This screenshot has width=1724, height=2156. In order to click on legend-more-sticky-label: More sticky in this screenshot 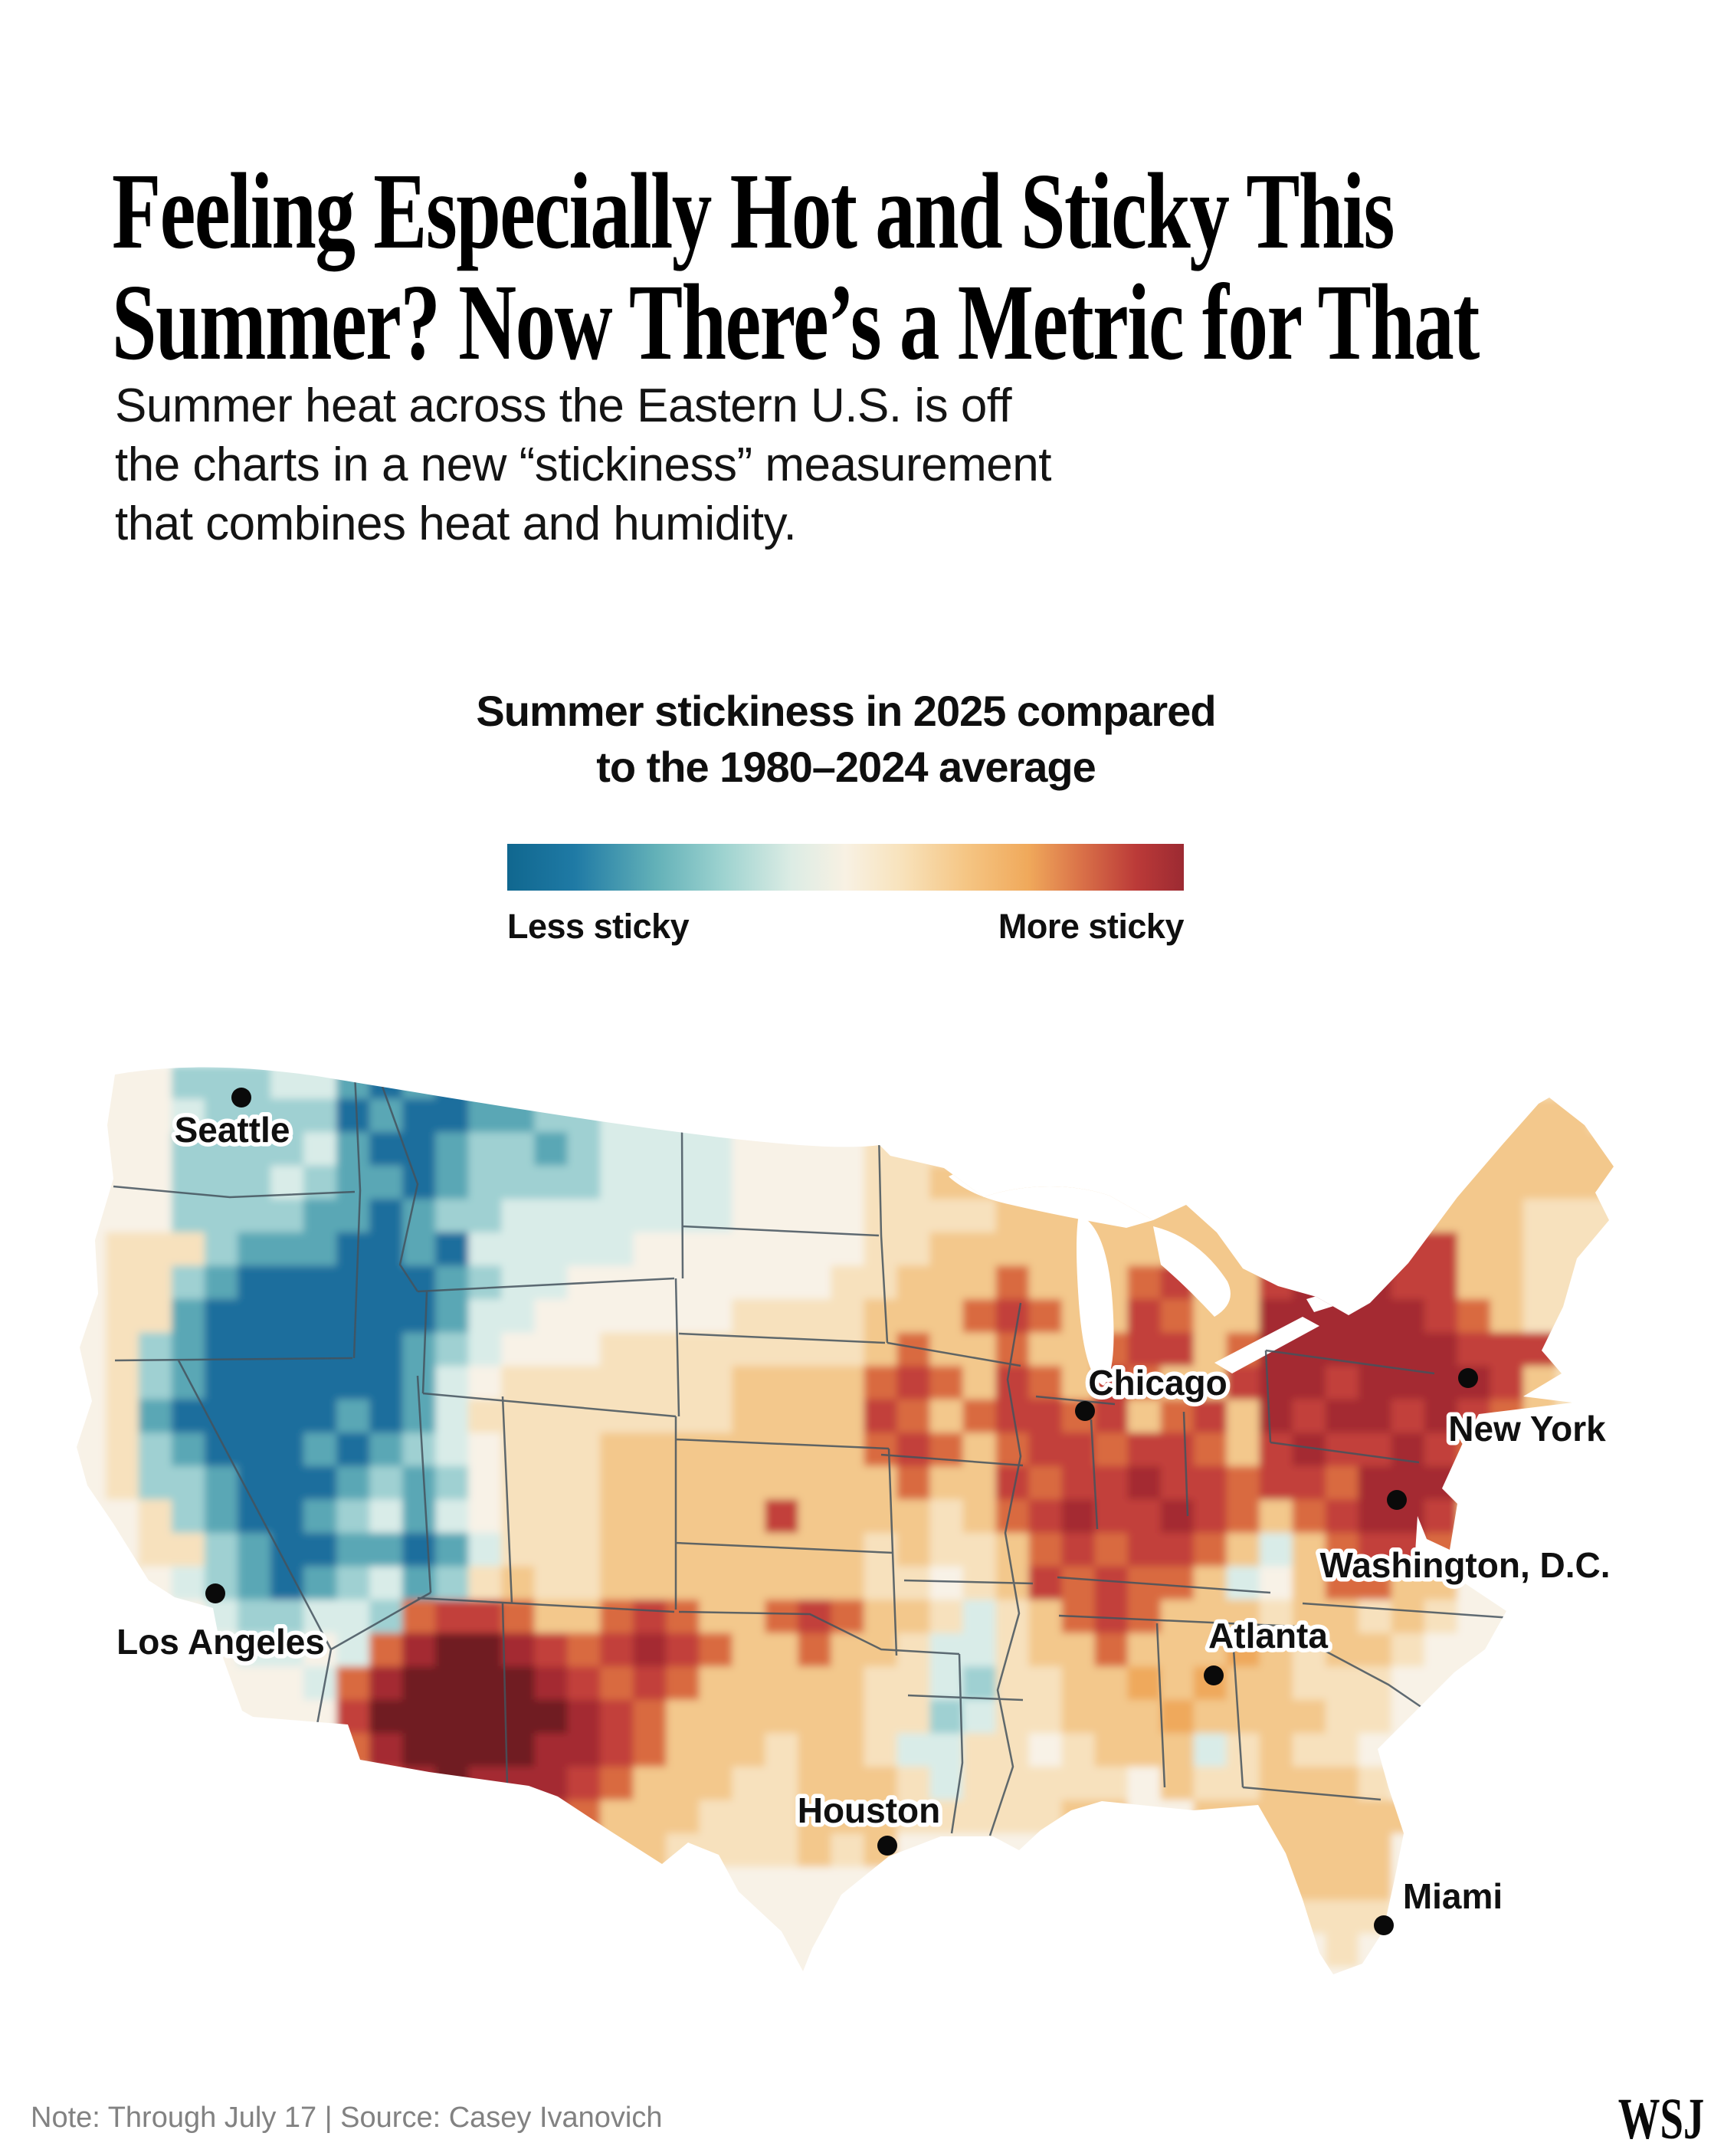, I will do `click(1091, 927)`.